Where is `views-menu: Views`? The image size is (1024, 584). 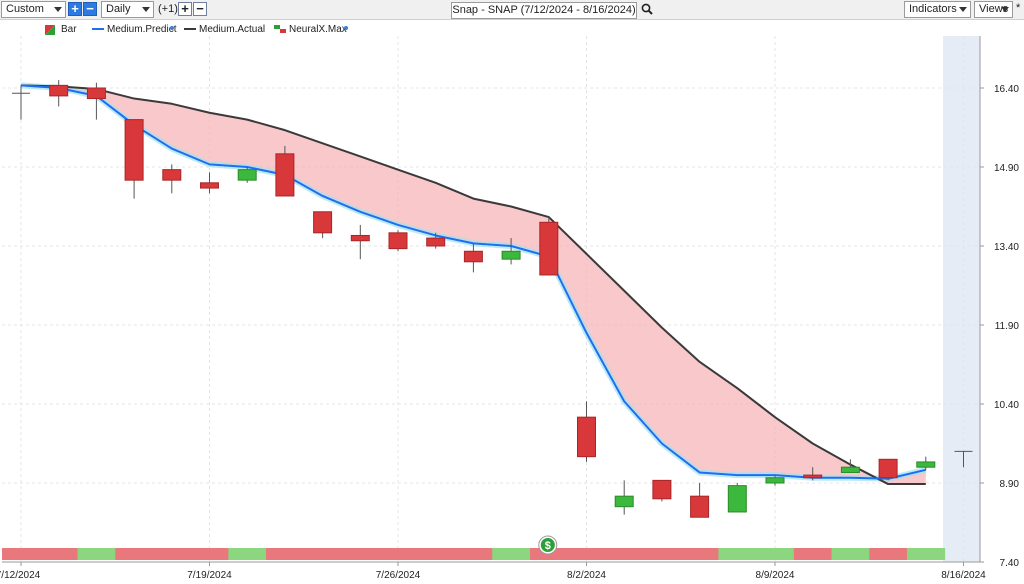 views-menu: Views is located at coordinates (993, 9).